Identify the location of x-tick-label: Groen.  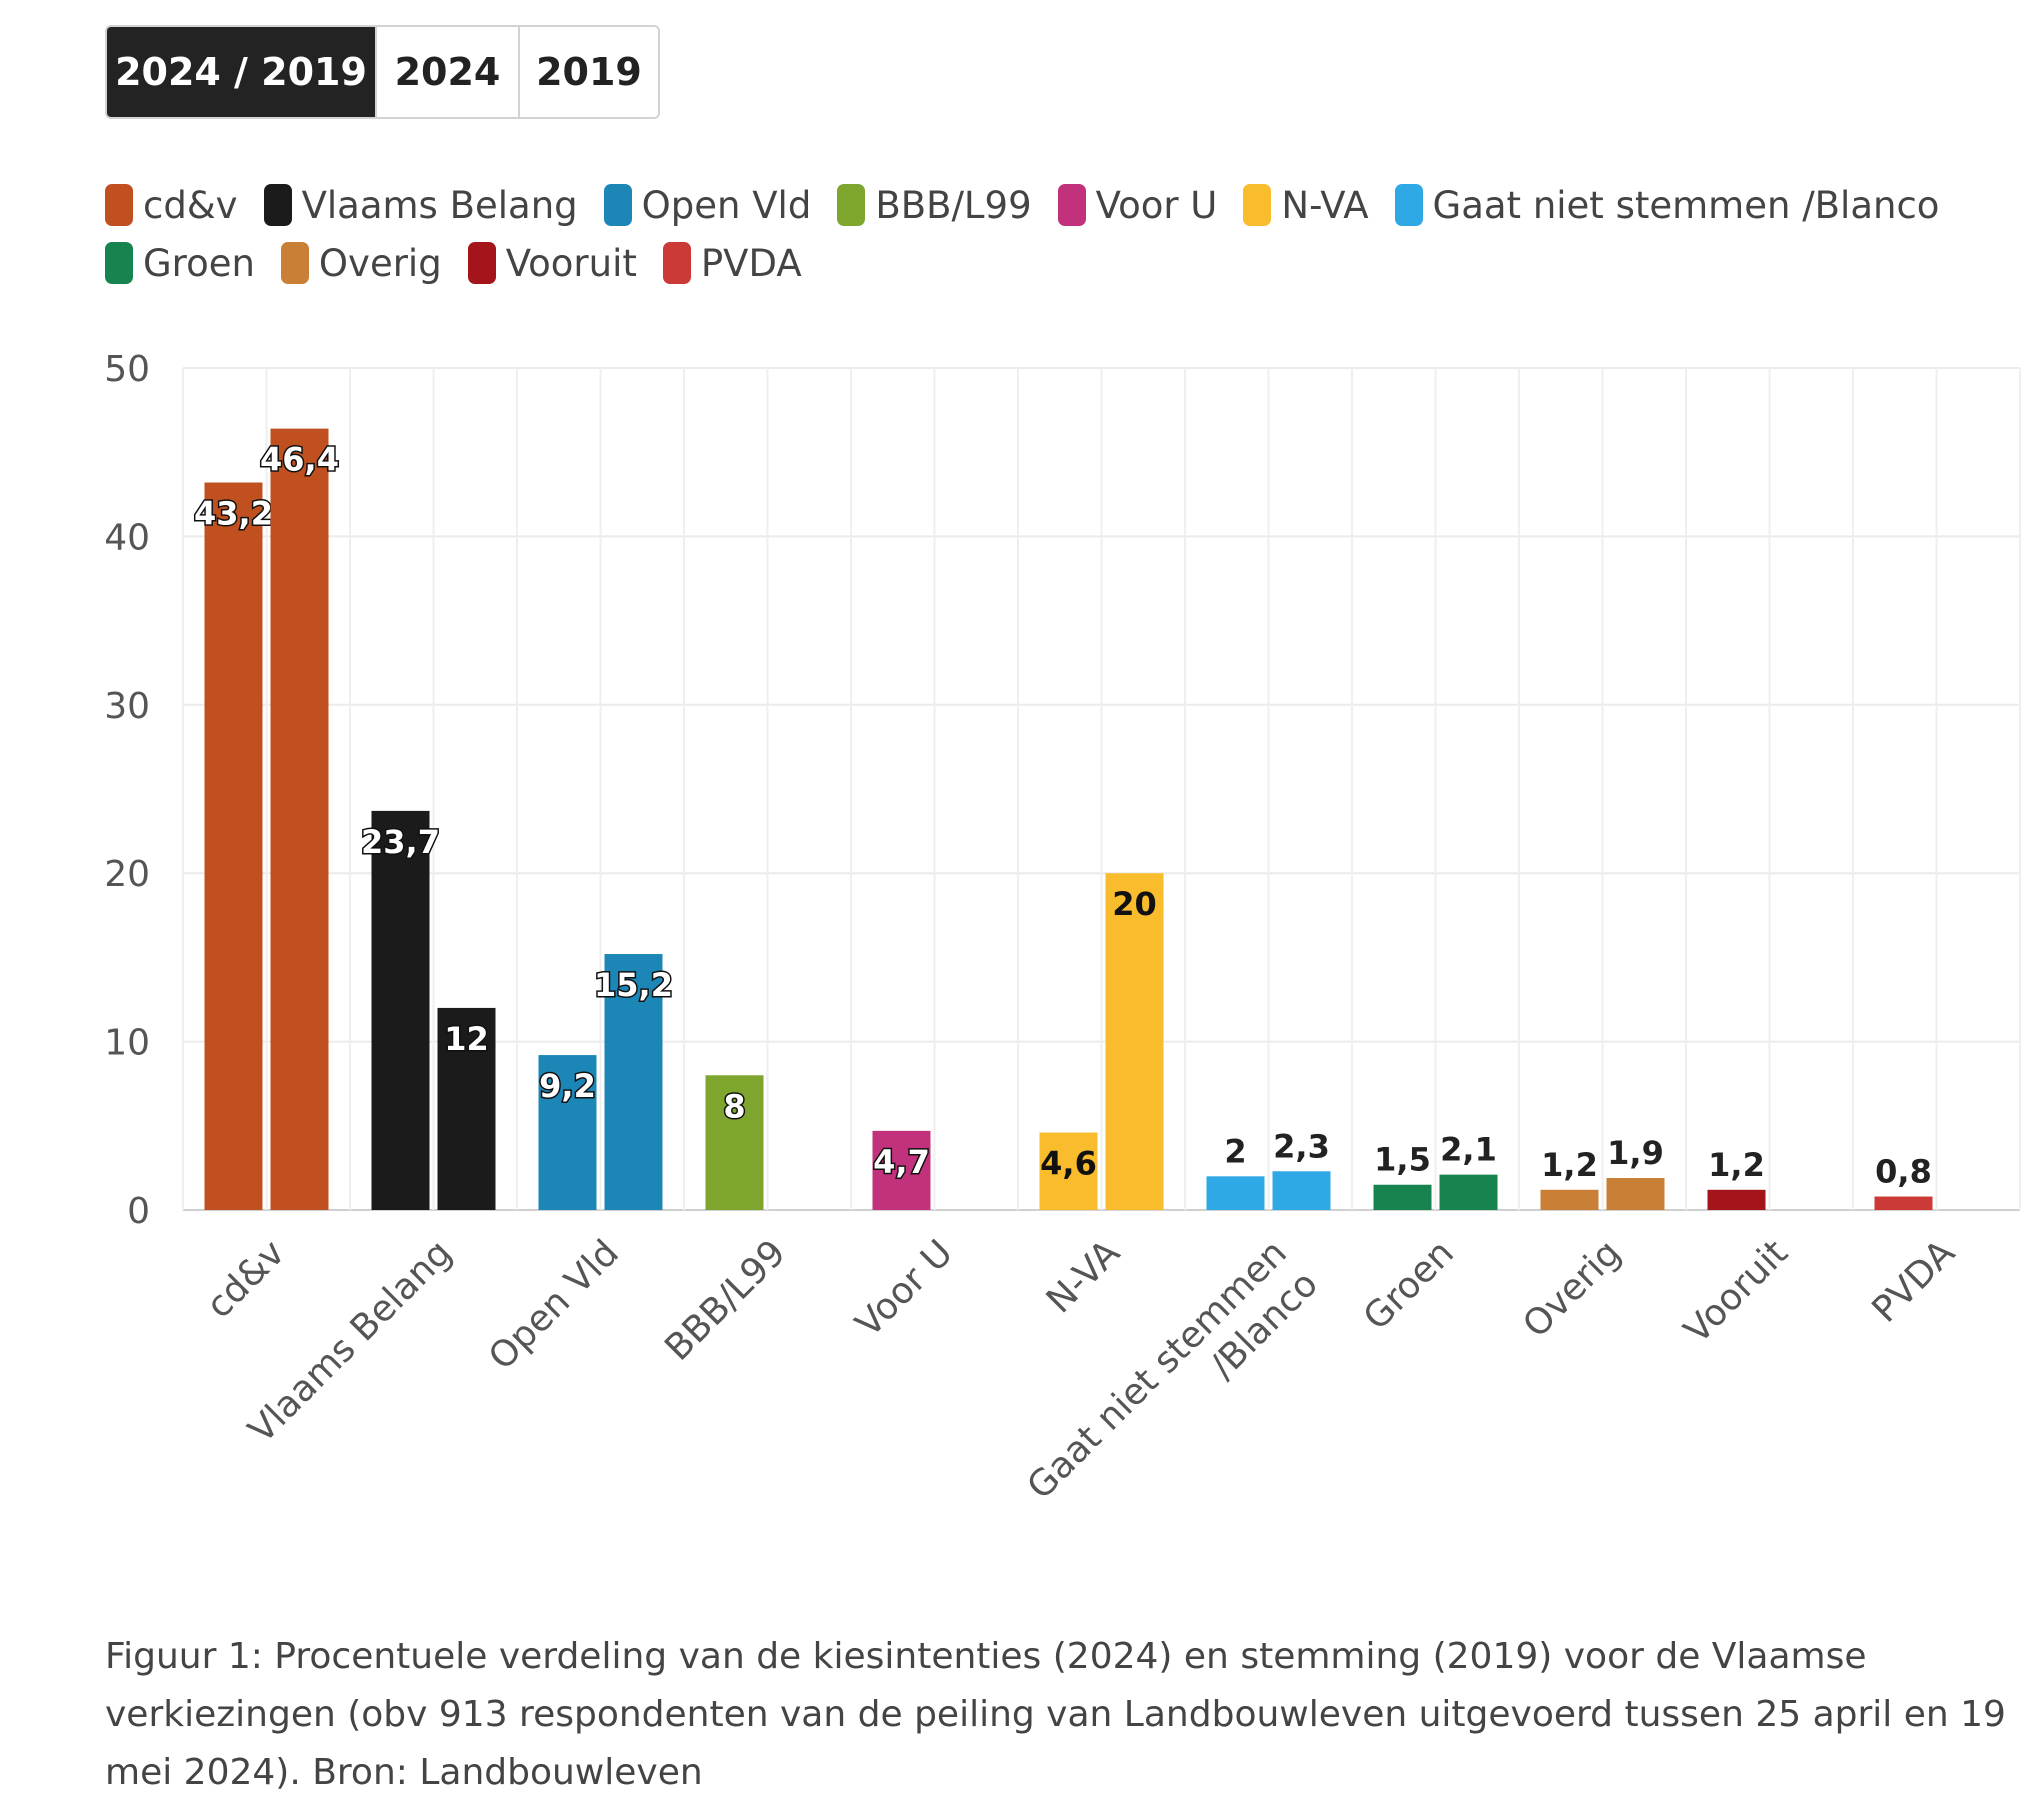
(1409, 1285).